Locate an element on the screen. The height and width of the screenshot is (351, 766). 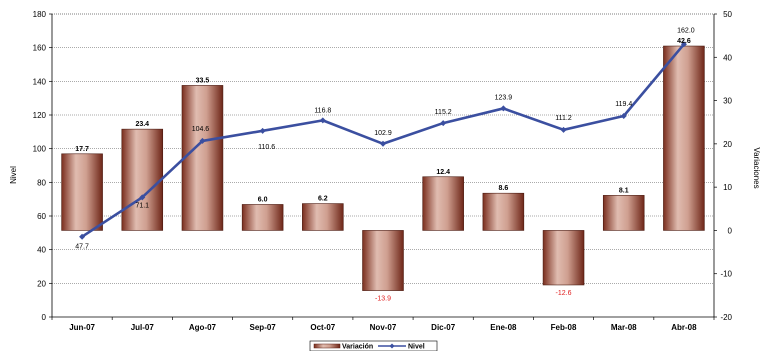
line-value-label: 119.4 is located at coordinates (623, 104).